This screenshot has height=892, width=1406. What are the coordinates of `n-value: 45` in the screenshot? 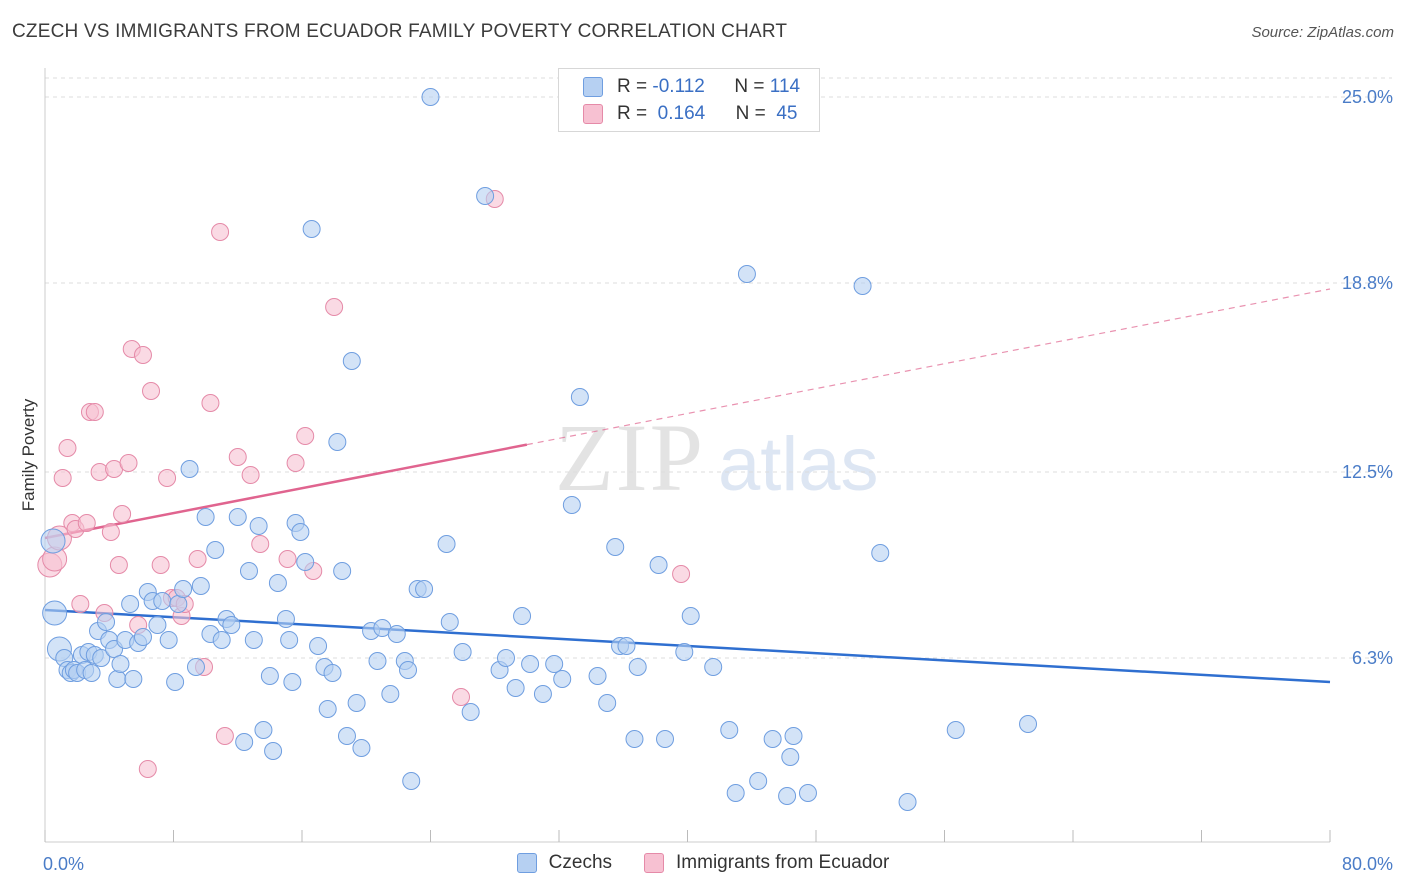 It's located at (787, 113).